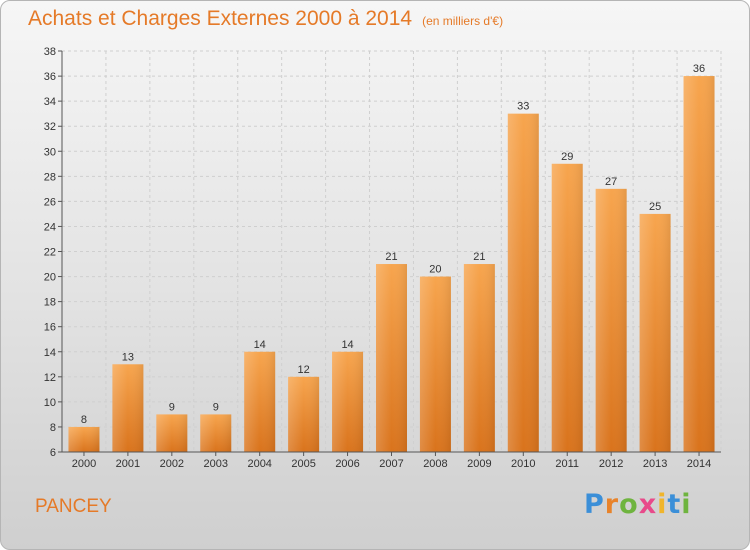 Image resolution: width=750 pixels, height=550 pixels. What do you see at coordinates (216, 464) in the screenshot?
I see `x-tick-label: 2003` at bounding box center [216, 464].